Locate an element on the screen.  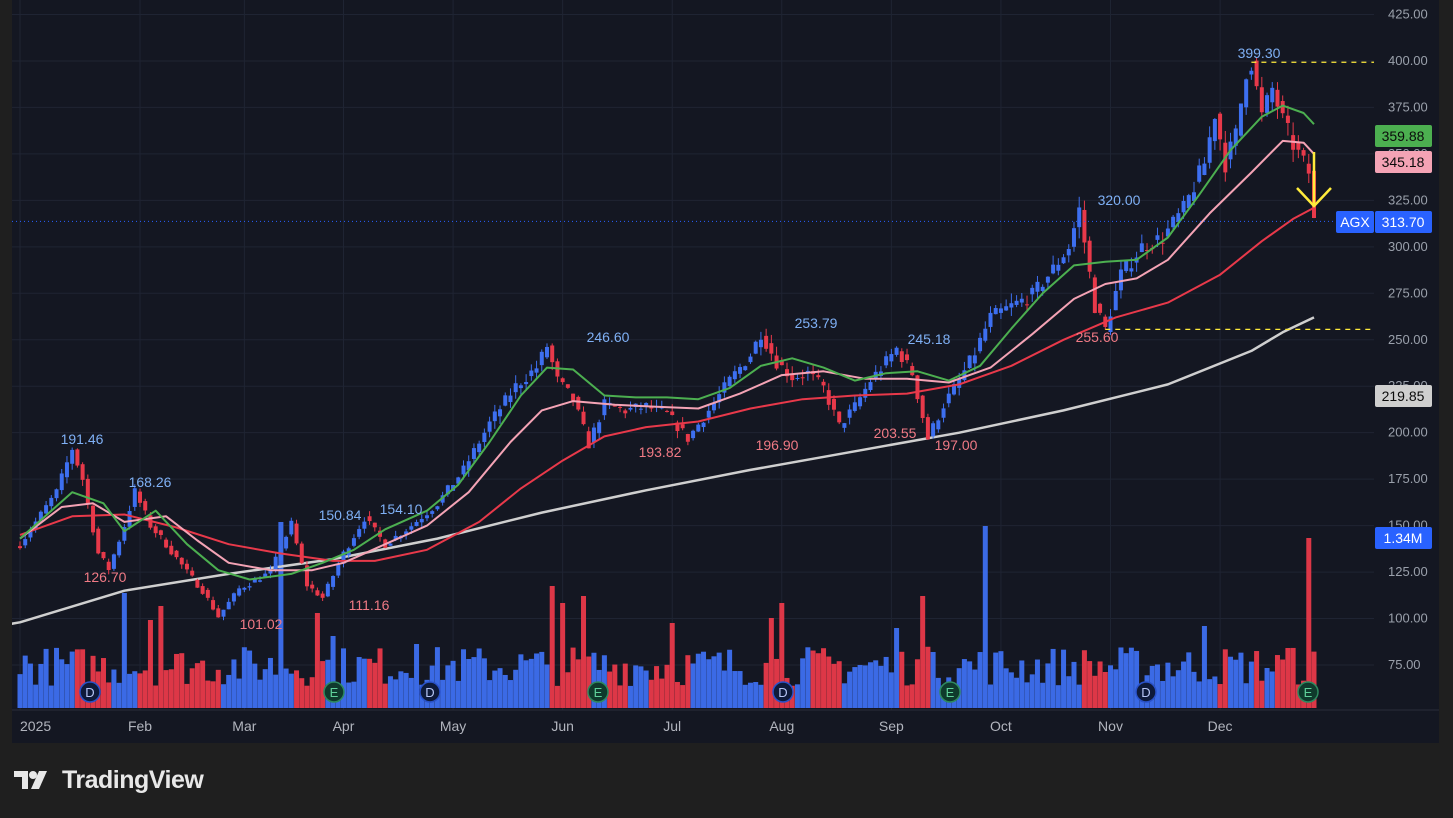
event-marker-label: D is located at coordinates (1145, 692).